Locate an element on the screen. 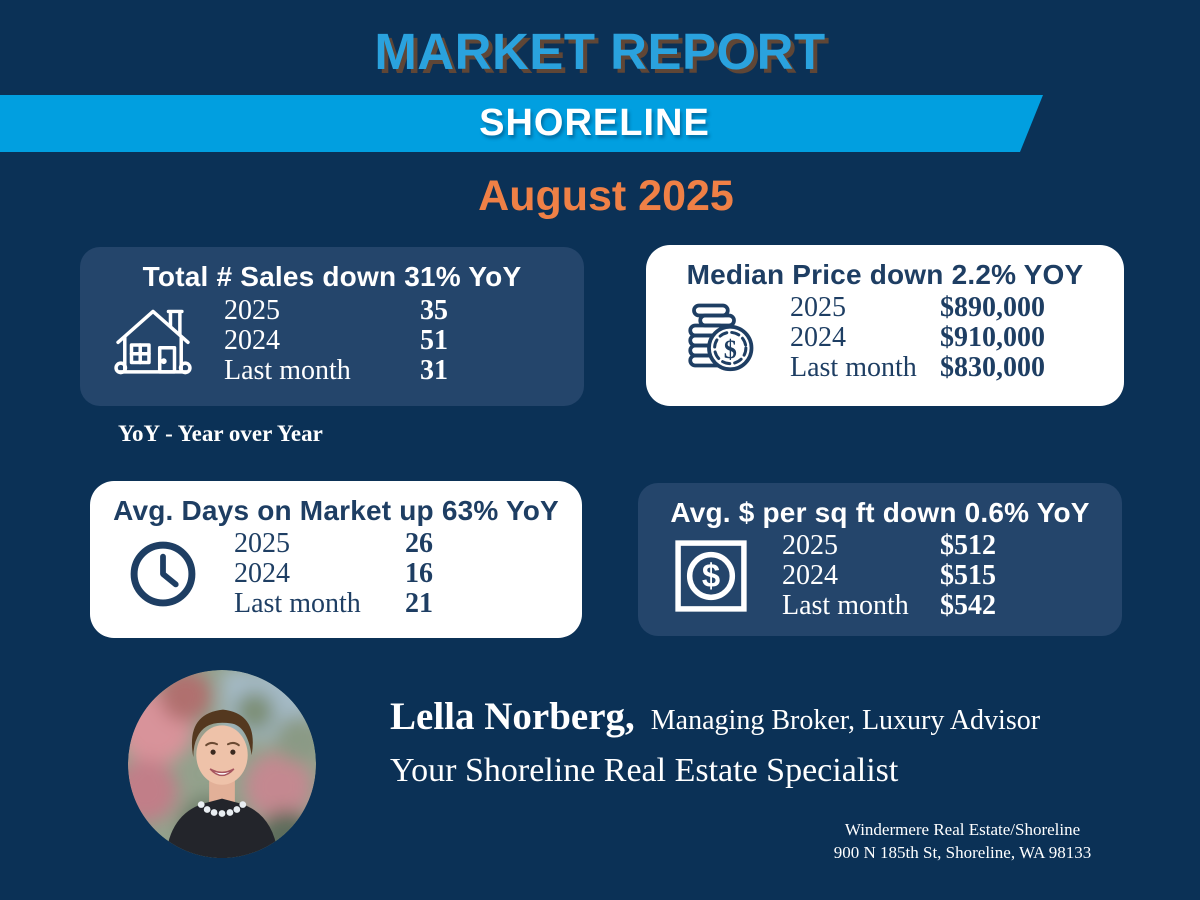  agent-name: Lella Norberg, is located at coordinates (512, 716).